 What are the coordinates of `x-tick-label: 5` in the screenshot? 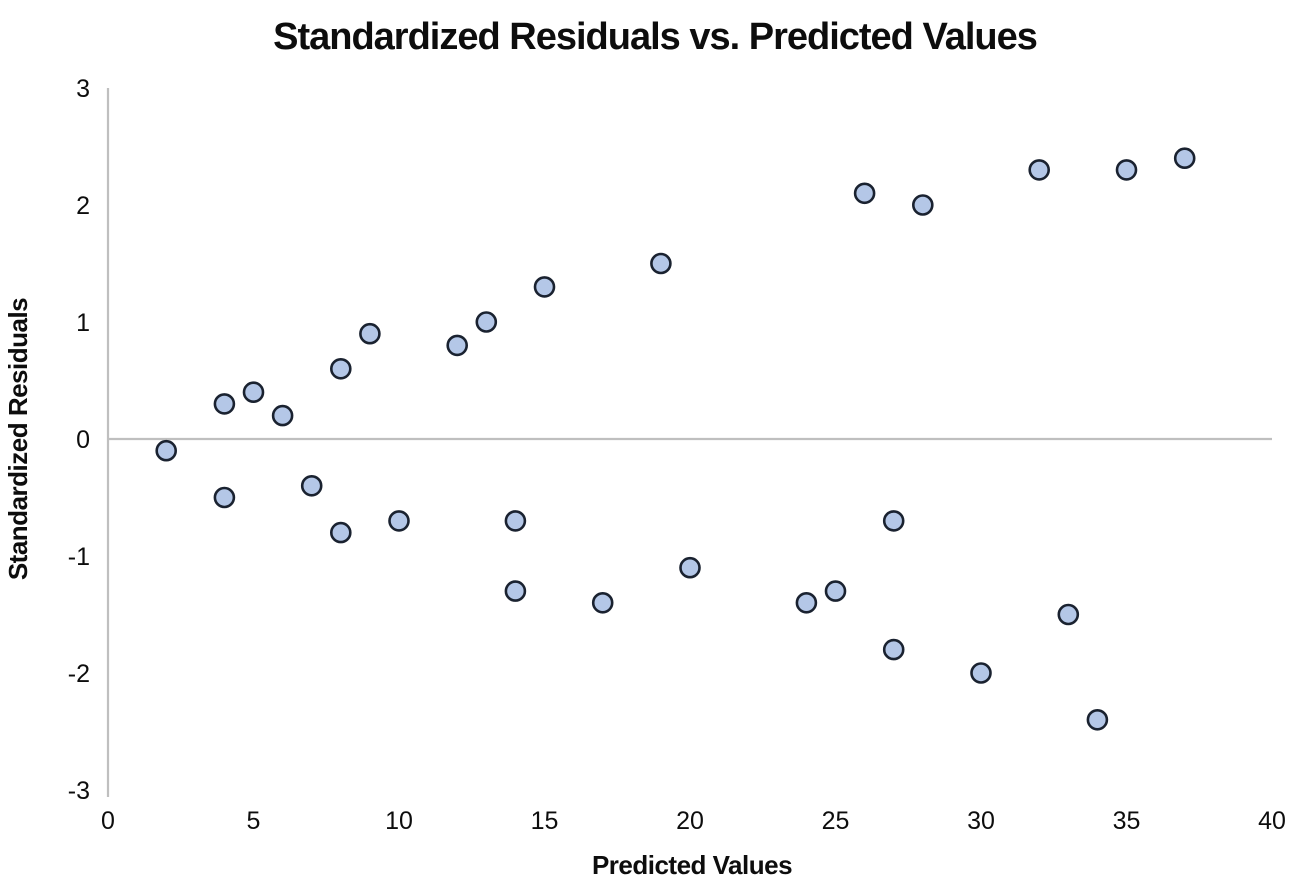 It's located at (254, 821).